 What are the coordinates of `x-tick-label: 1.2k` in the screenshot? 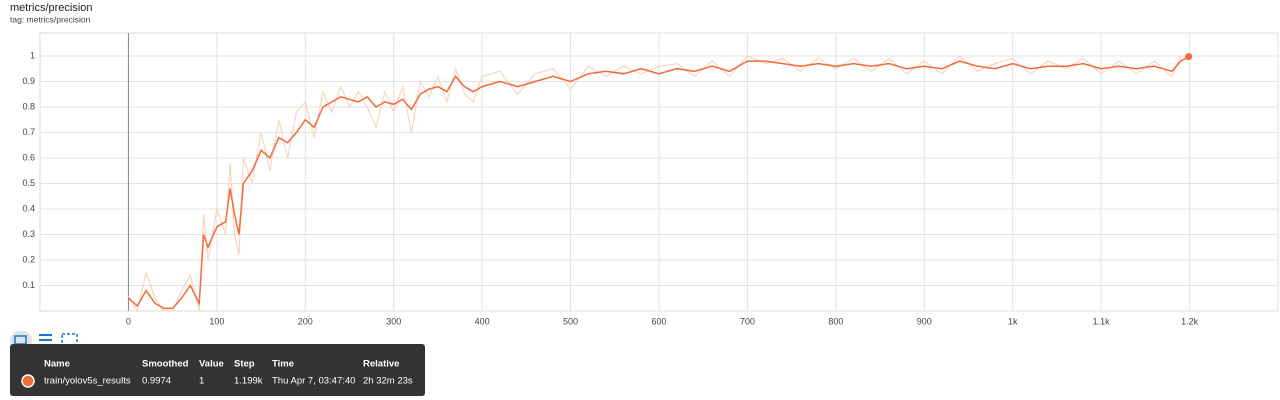 It's located at (1190, 321).